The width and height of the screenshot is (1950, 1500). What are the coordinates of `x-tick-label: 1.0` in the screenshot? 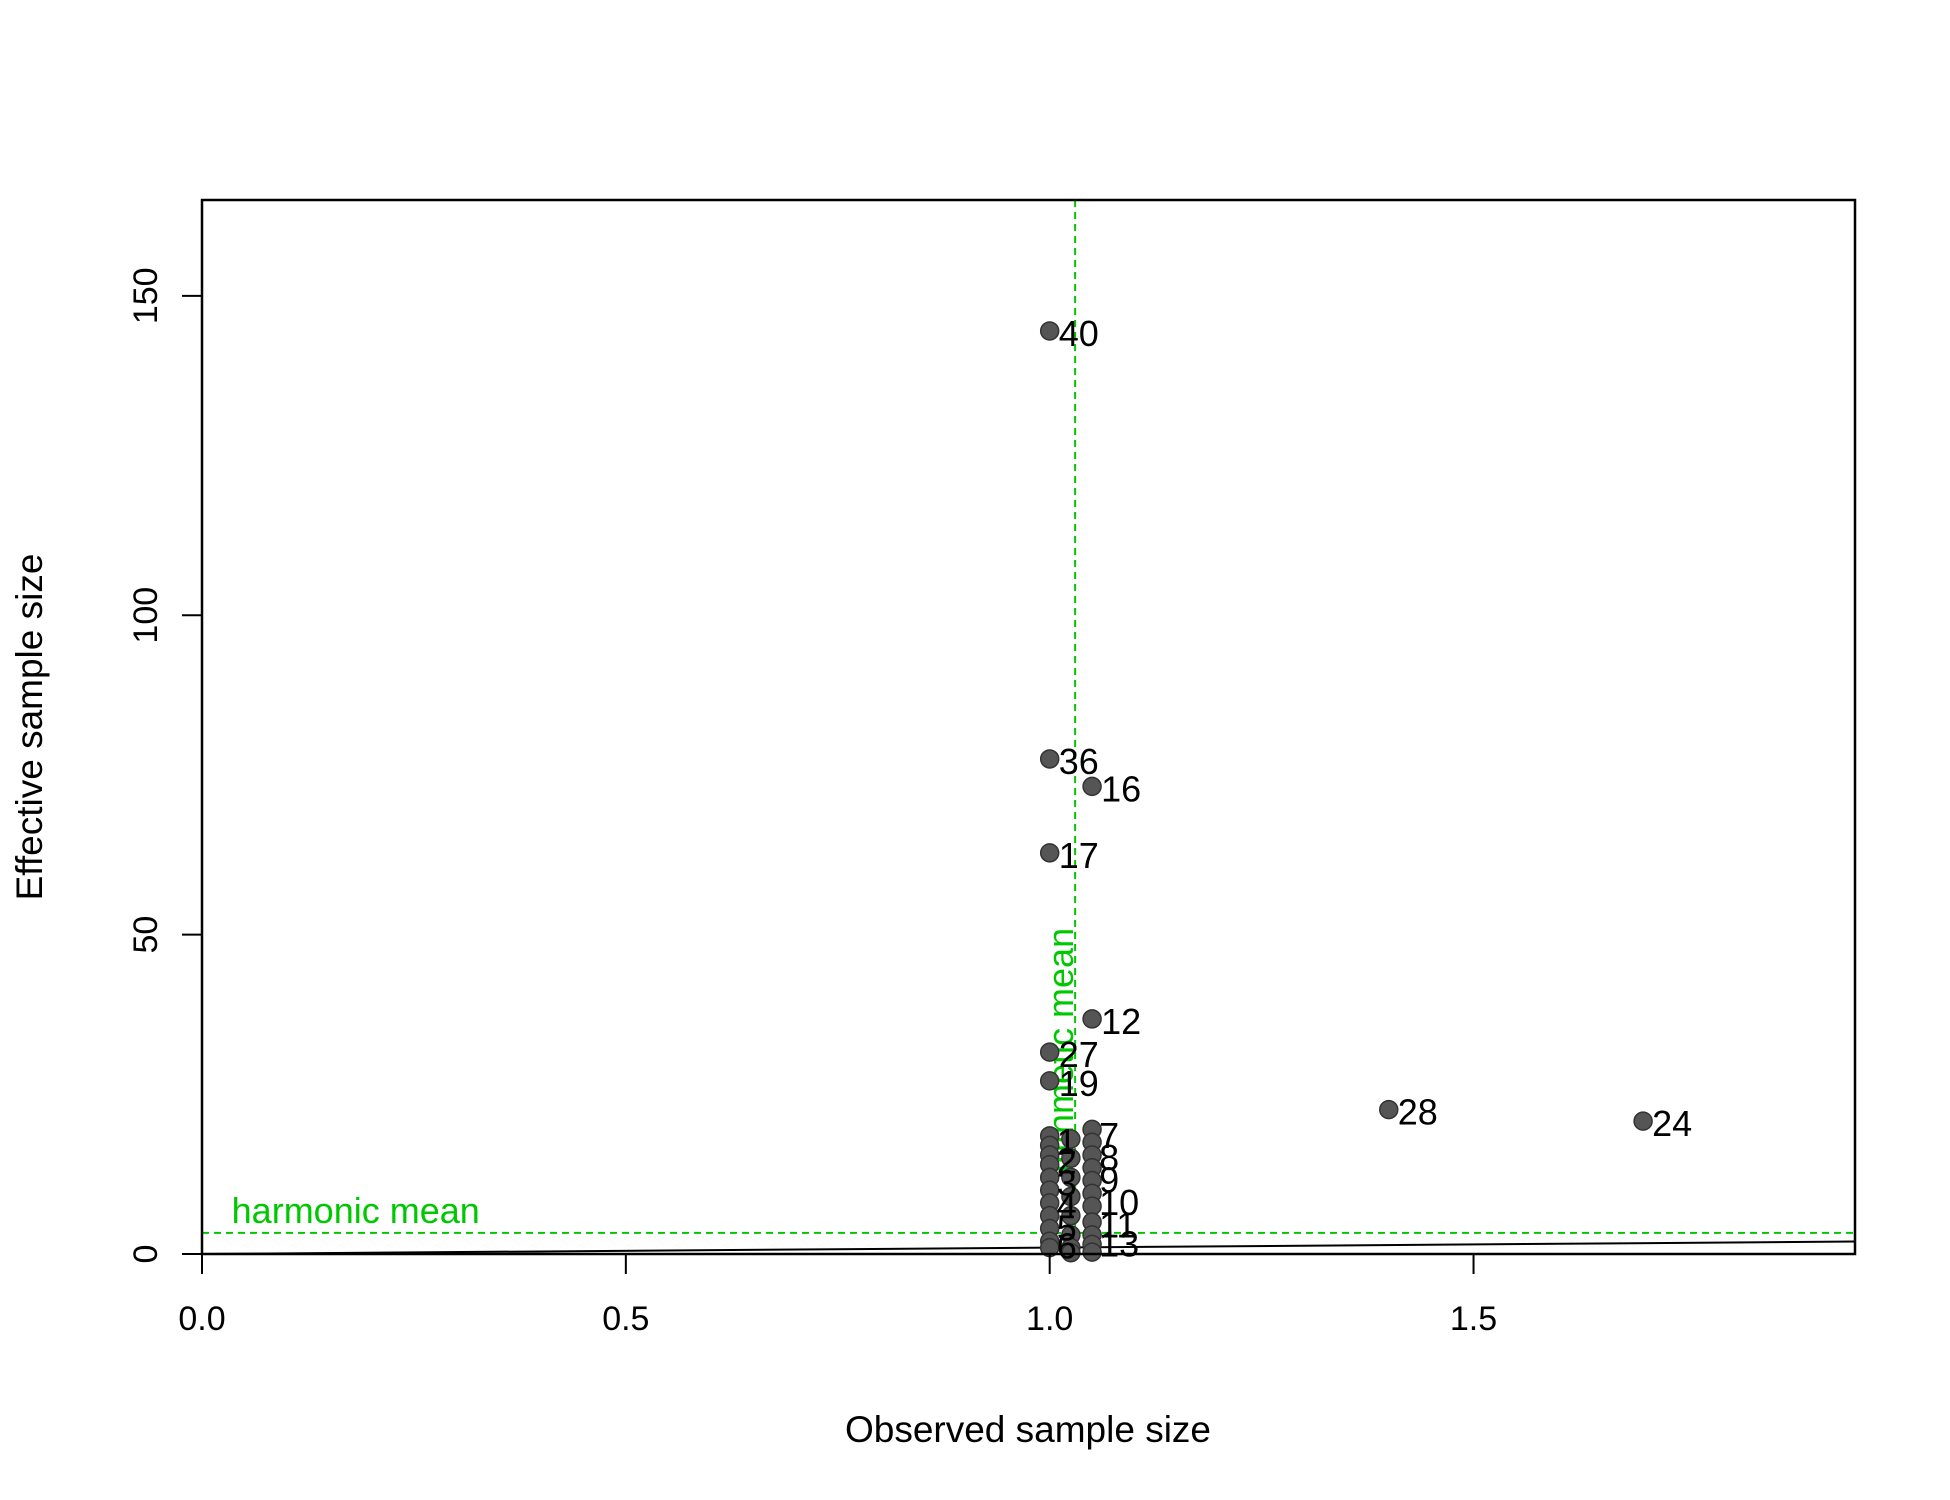 It's located at (1049, 1319).